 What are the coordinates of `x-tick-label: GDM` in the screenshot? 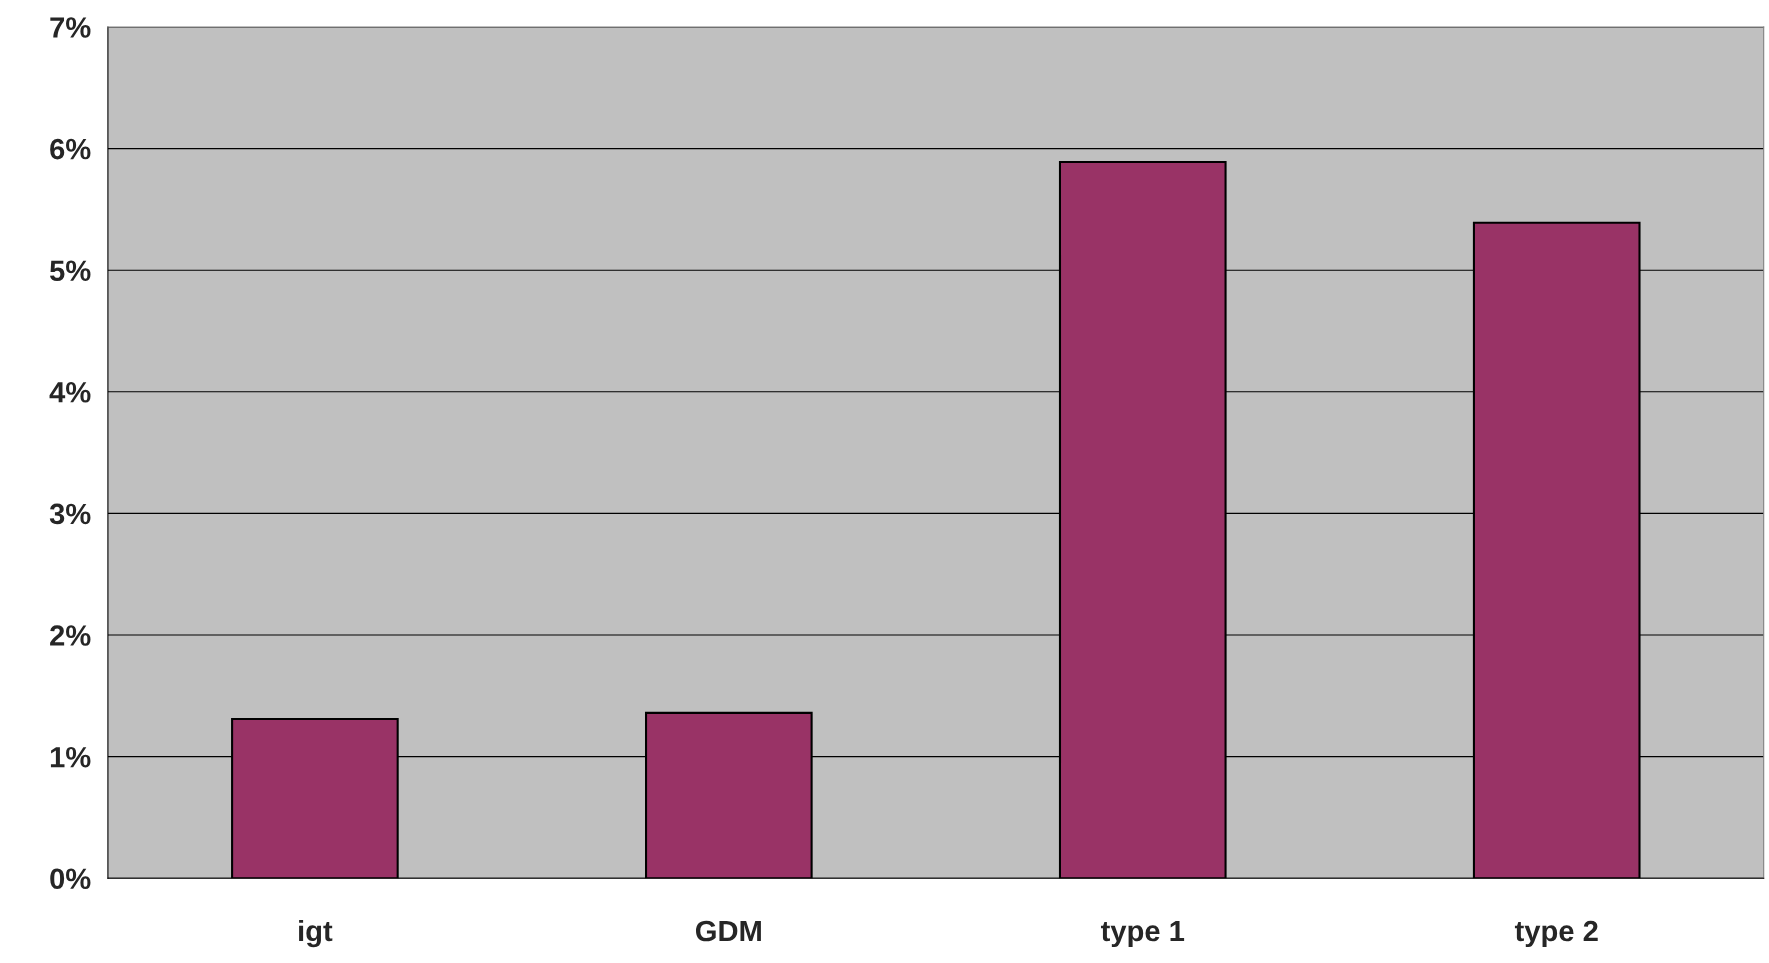 It's located at (728, 931).